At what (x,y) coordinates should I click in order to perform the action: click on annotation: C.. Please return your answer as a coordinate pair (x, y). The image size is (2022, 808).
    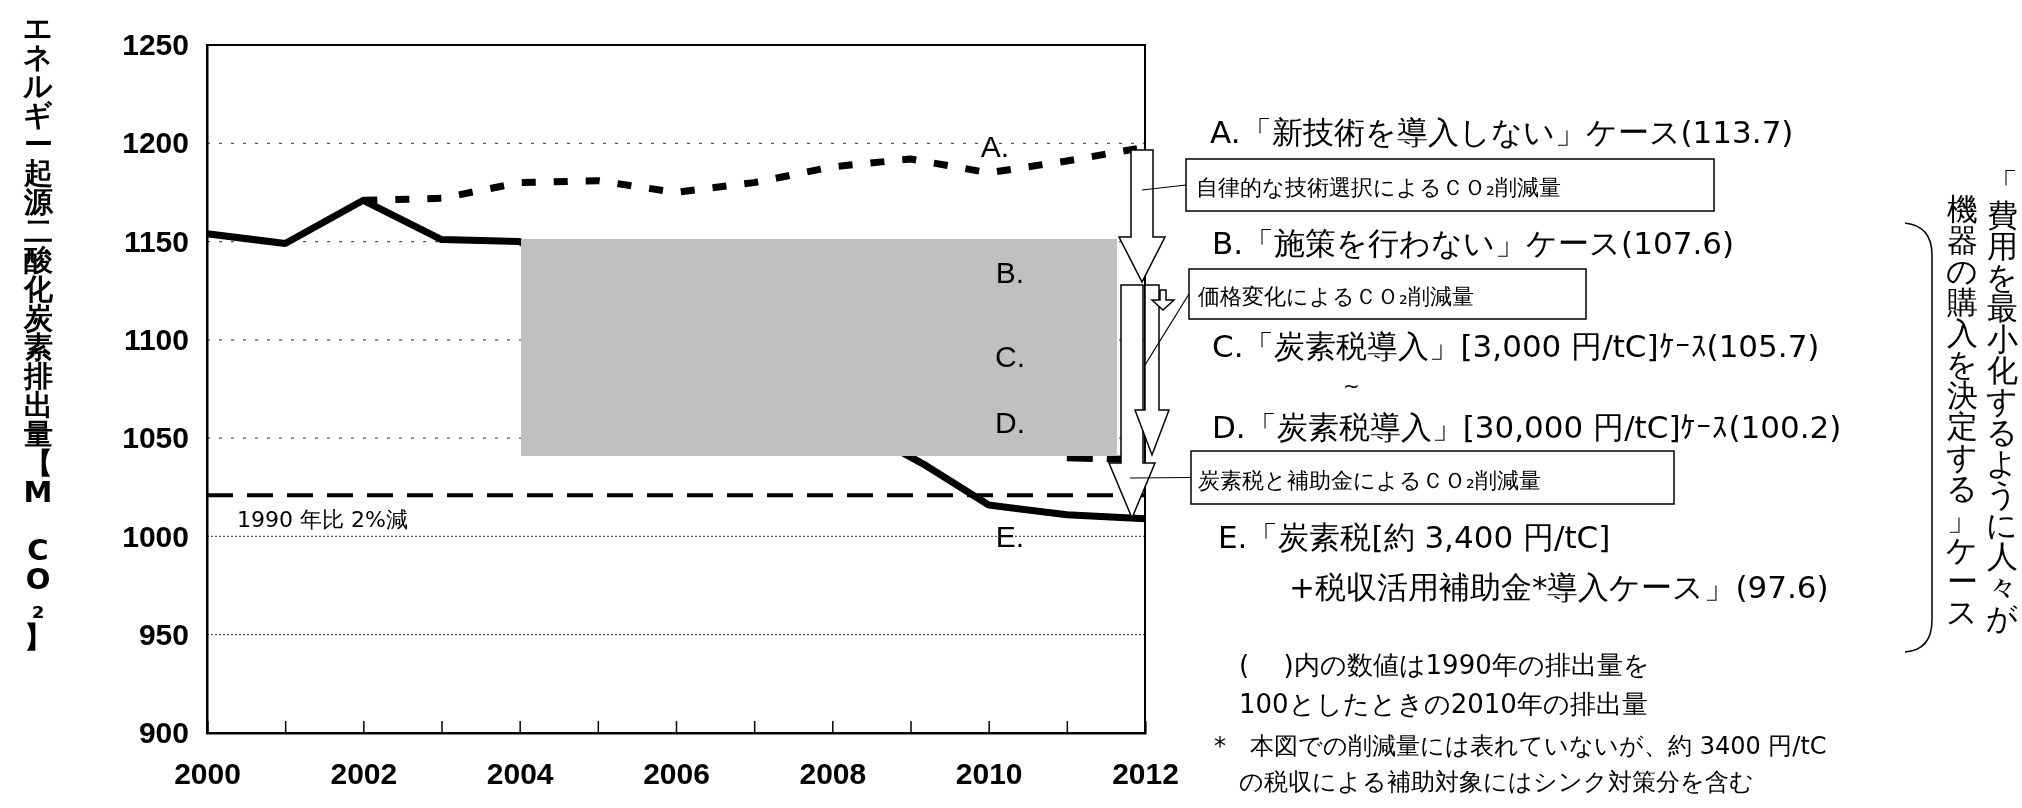
    Looking at the image, I should click on (1010, 356).